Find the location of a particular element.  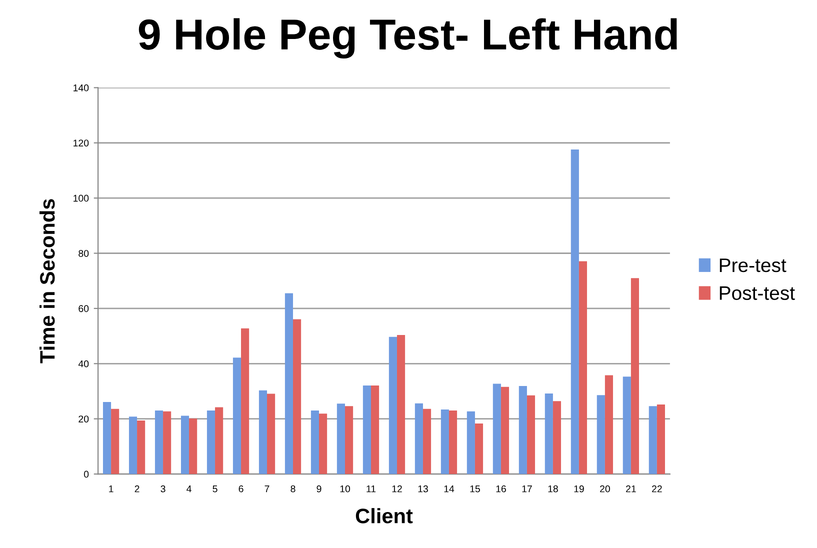

y-tick-label: 80 is located at coordinates (83, 253).